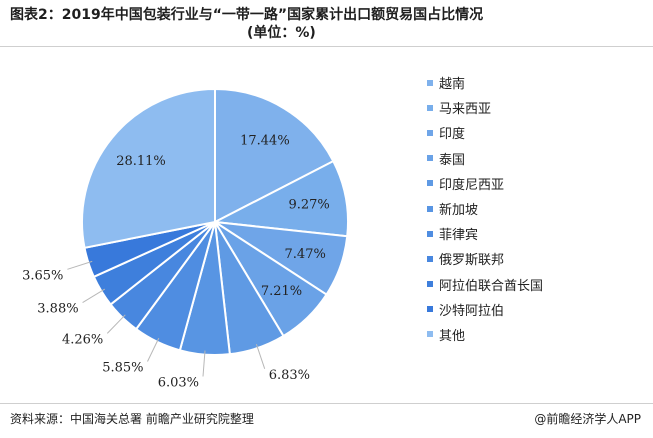  What do you see at coordinates (281, 291) in the screenshot?
I see `slice-label-4: 7.21%` at bounding box center [281, 291].